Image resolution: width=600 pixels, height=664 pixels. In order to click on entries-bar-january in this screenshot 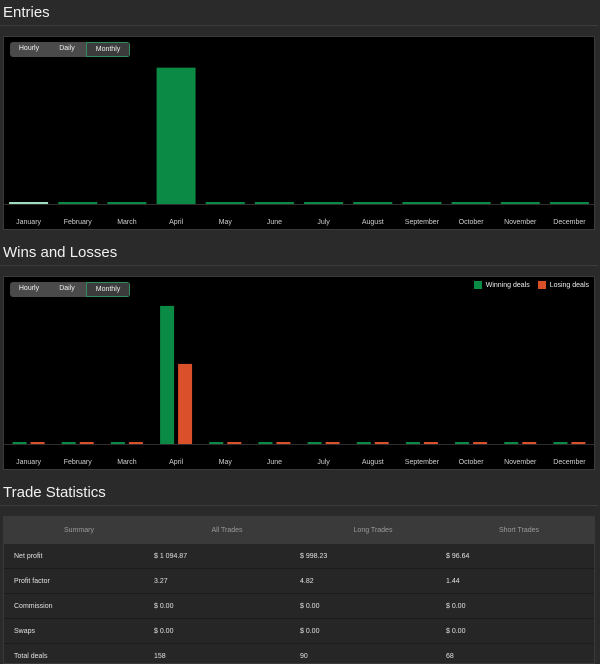, I will do `click(29, 203)`.